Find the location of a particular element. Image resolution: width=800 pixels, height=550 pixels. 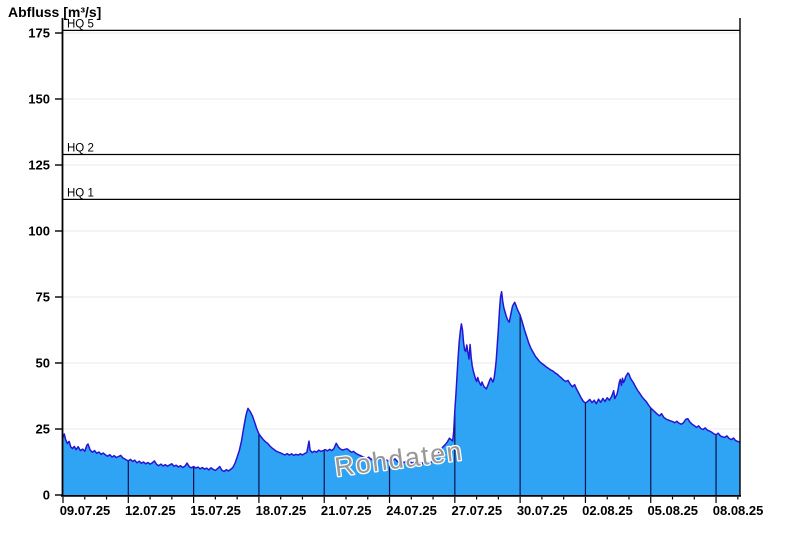

y-tick-label: 75 is located at coordinates (43, 297).